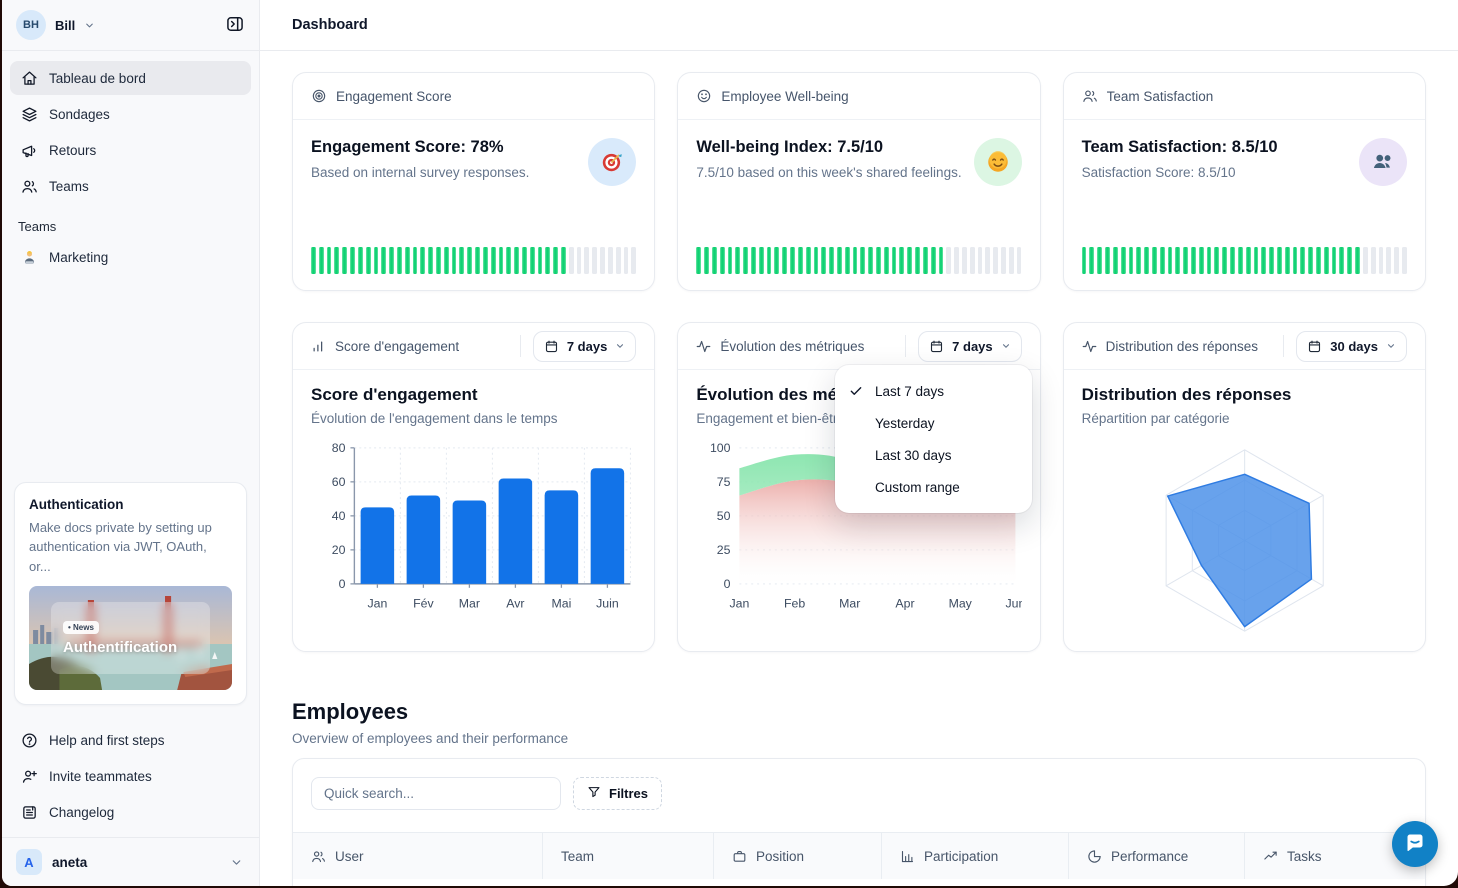 The image size is (1458, 888). I want to click on search-input, so click(436, 793).